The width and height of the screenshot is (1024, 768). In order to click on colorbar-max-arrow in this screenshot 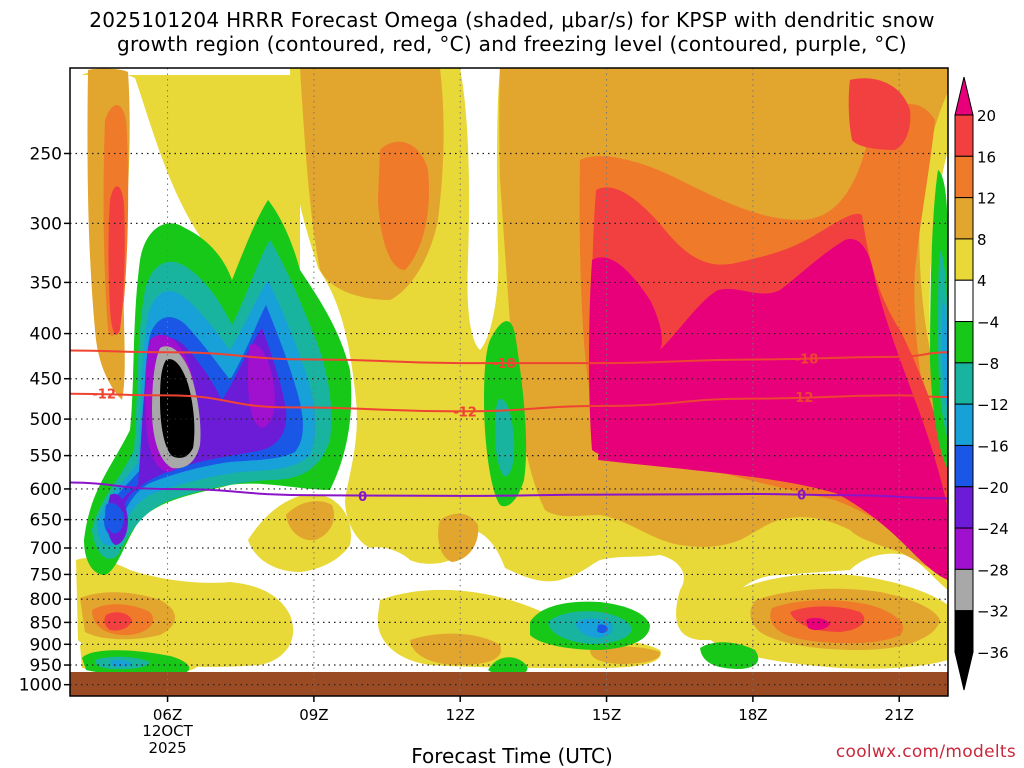, I will do `click(964, 96)`.